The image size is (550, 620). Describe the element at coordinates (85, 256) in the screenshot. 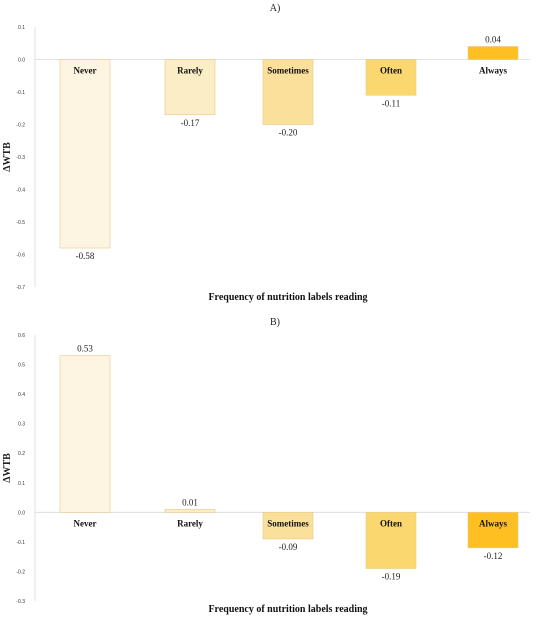

I see `data-label: -0.58` at that location.